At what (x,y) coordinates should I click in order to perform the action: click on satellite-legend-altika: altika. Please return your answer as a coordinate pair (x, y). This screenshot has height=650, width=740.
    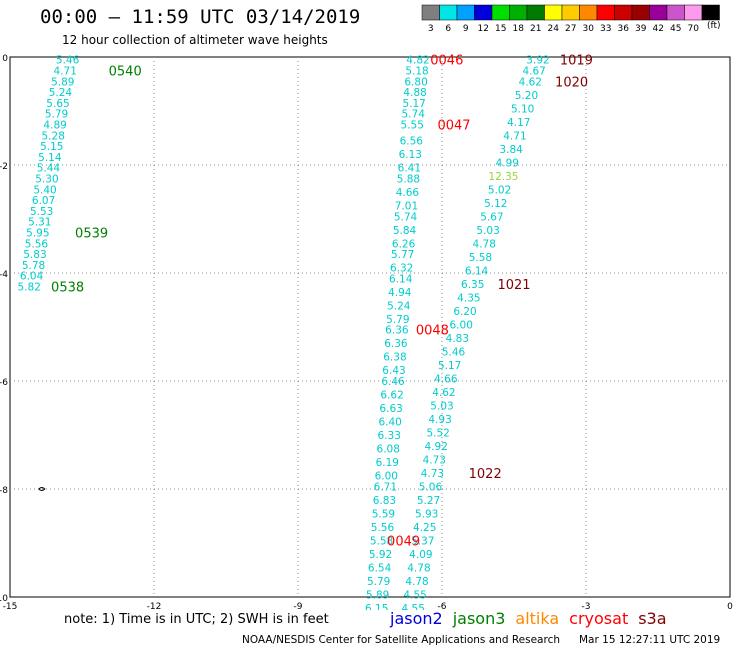
    Looking at the image, I should click on (537, 618).